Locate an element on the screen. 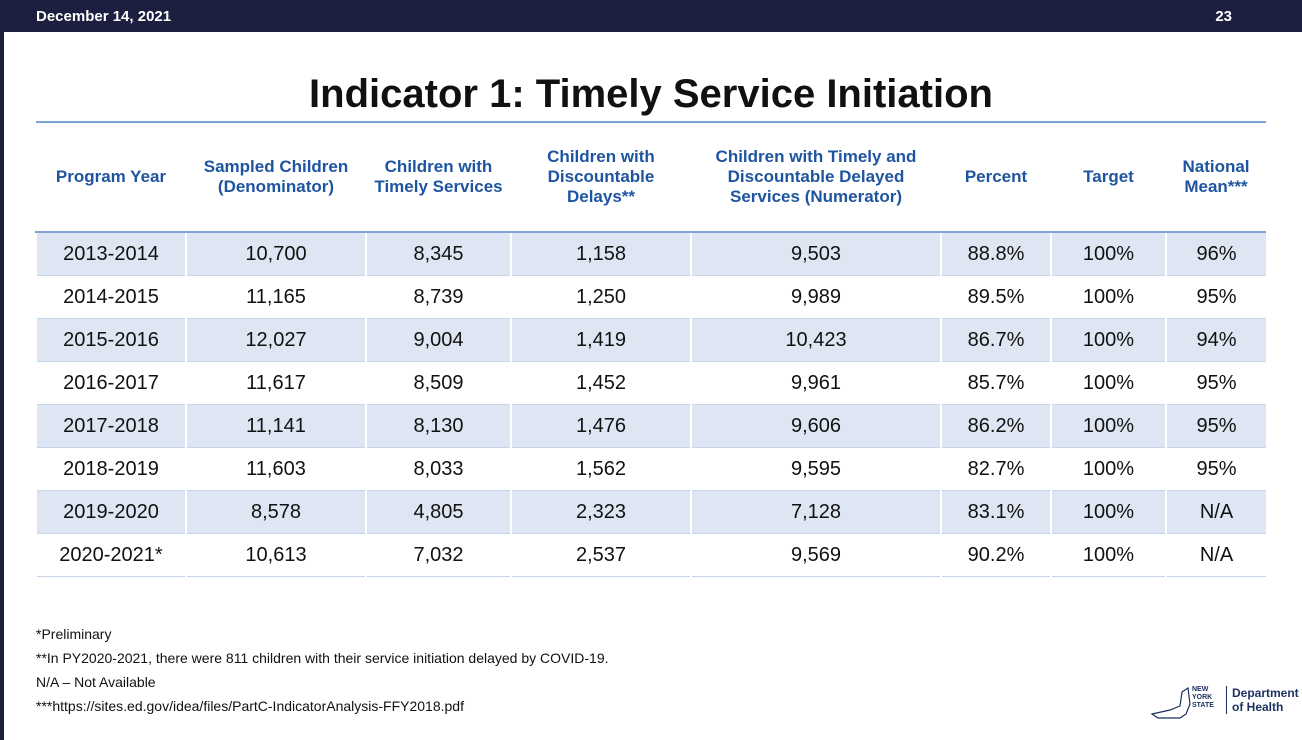  table-cell: 8,739 is located at coordinates (438, 297).